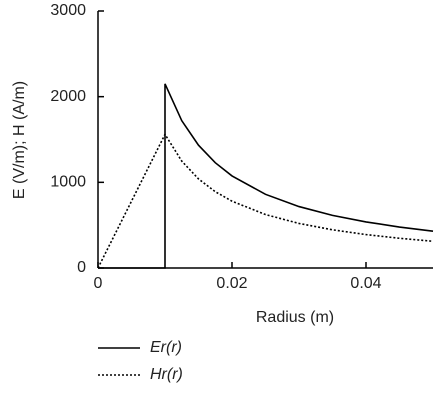 Image resolution: width=438 pixels, height=402 pixels. I want to click on y-tick-label: 3000, so click(68, 10).